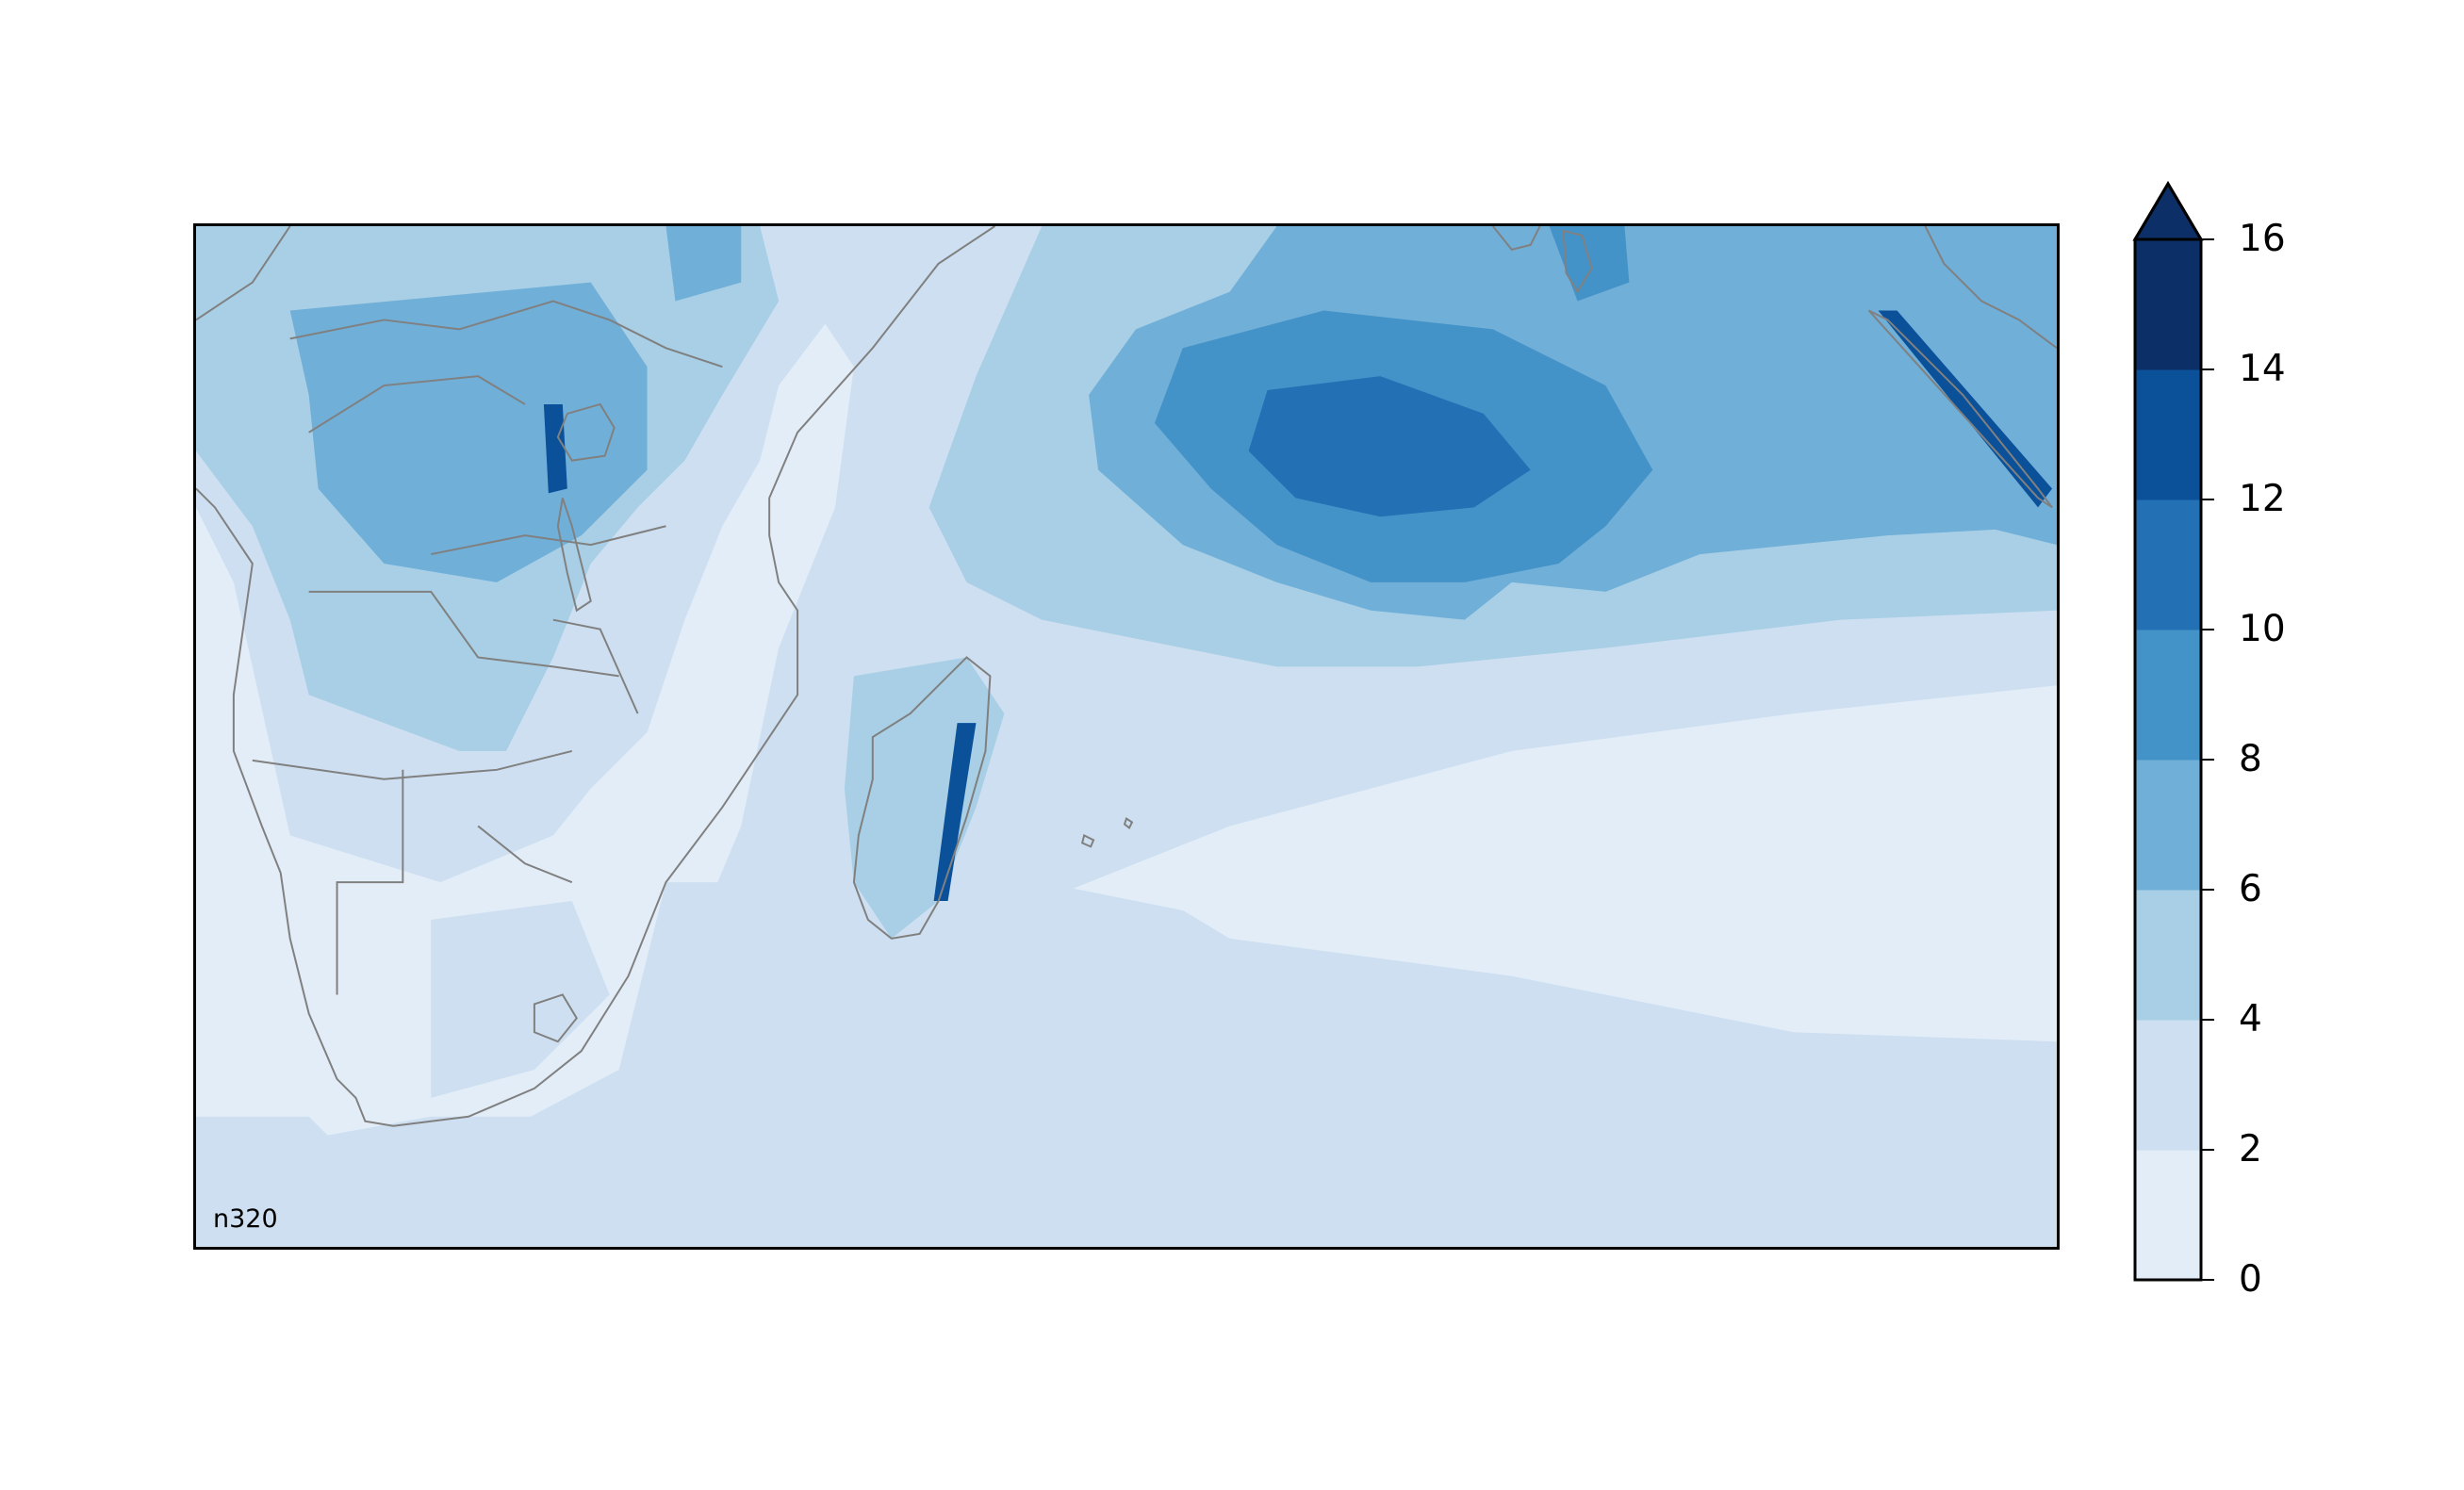  Describe the element at coordinates (1107, 832) in the screenshot. I see `mascarene-islands` at that location.